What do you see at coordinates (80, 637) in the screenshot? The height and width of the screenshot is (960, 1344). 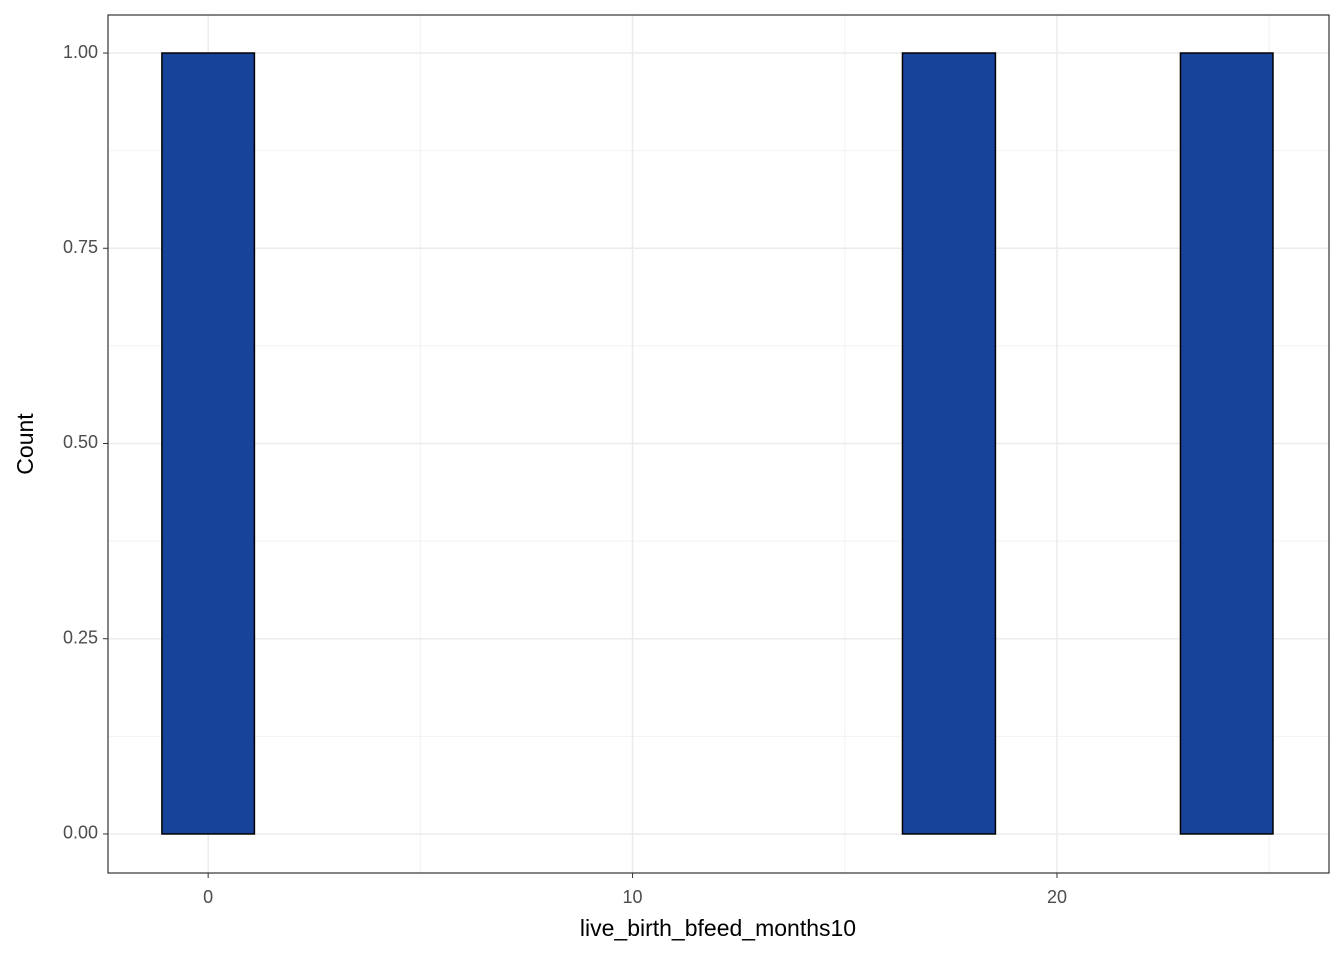 I see `y-tick-label: 0.25` at bounding box center [80, 637].